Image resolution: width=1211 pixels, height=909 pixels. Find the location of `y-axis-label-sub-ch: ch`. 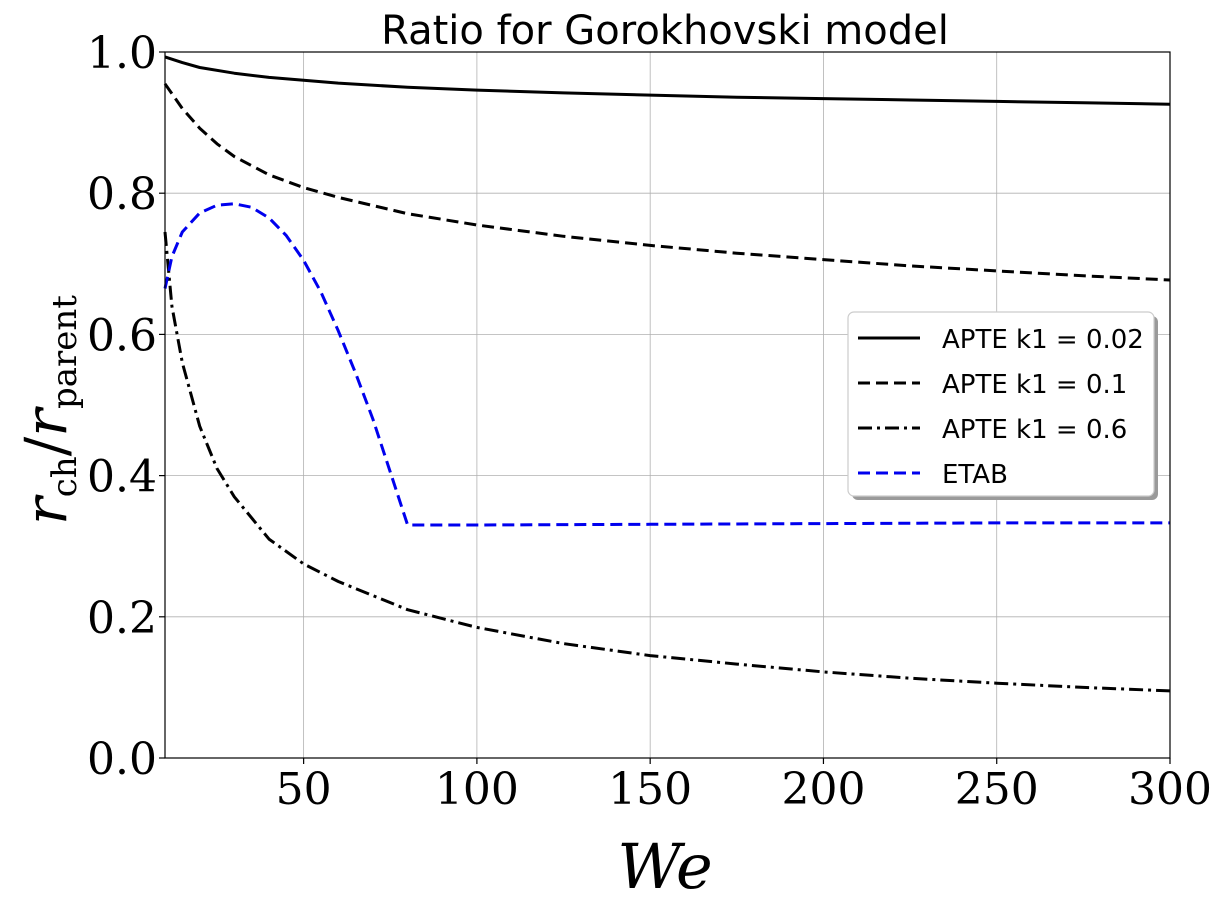

y-axis-label-sub-ch: ch is located at coordinates (65, 476).